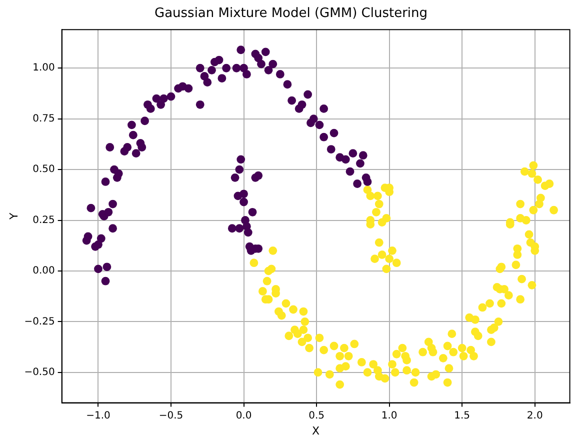 The image size is (574, 440). What do you see at coordinates (39, 372) in the screenshot?
I see `y-tick-label: −0.50` at bounding box center [39, 372].